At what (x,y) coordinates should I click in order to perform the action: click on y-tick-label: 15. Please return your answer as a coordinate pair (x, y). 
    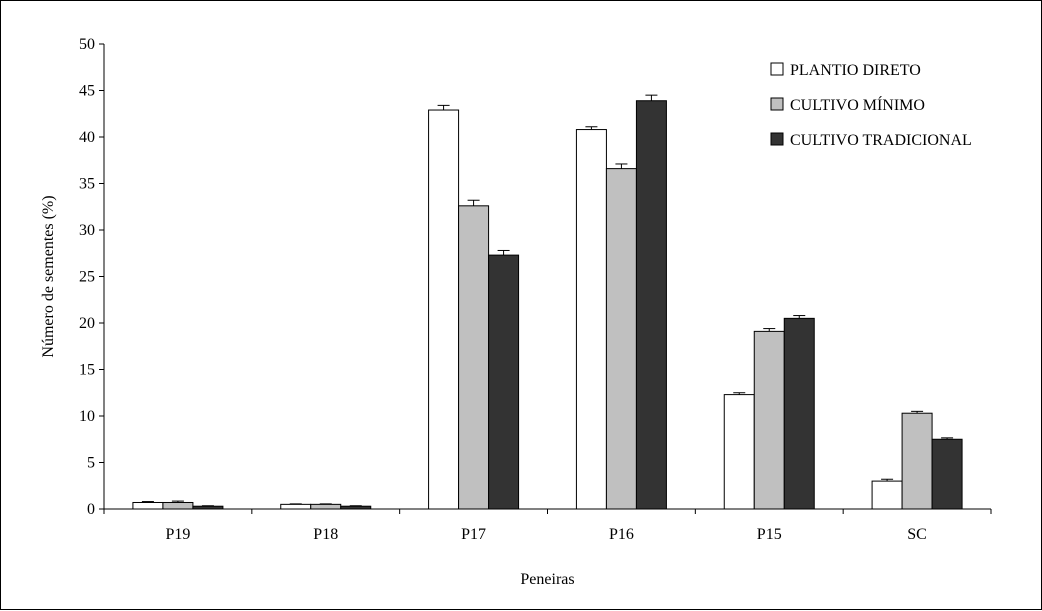
    Looking at the image, I should click on (87, 370).